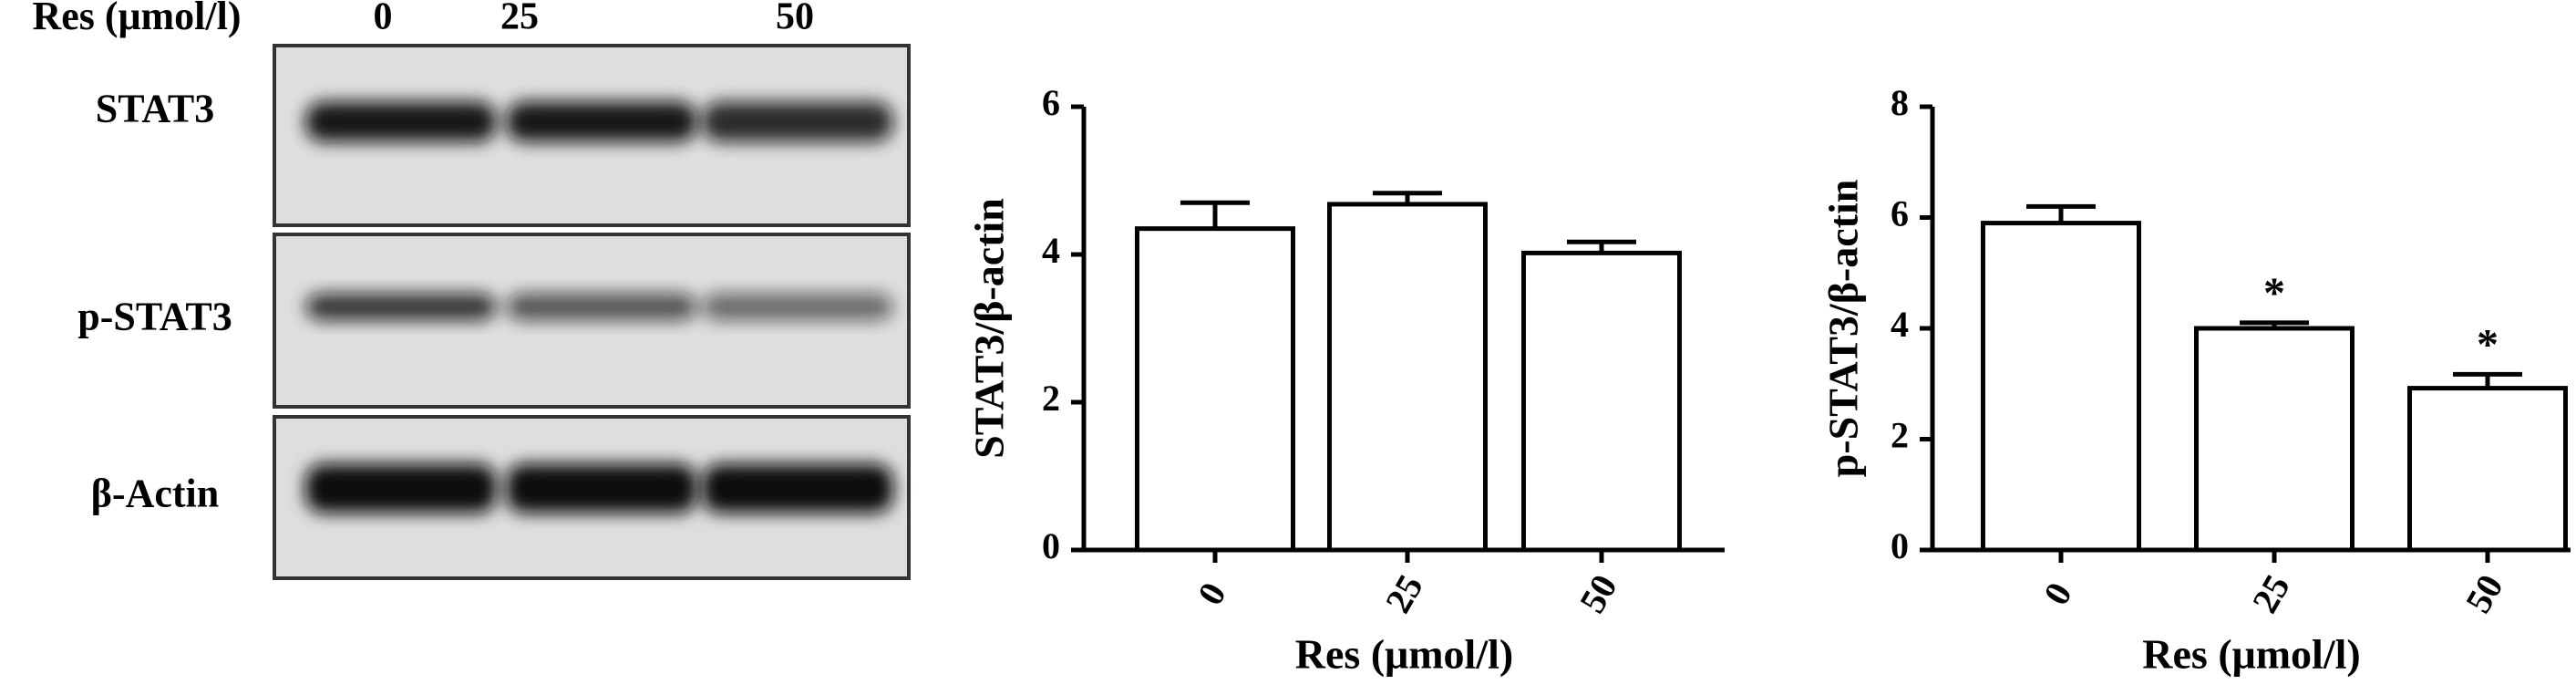 The width and height of the screenshot is (2576, 695). I want to click on y-tick-label: 8, so click(1900, 102).